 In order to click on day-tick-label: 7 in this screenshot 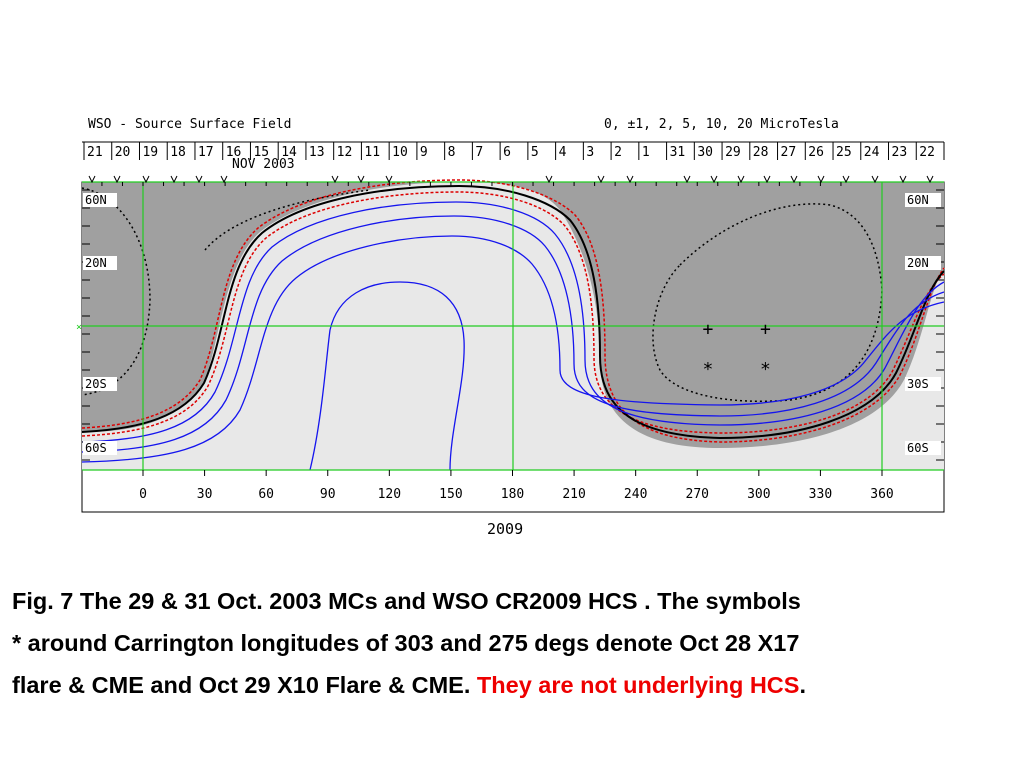, I will do `click(479, 152)`.